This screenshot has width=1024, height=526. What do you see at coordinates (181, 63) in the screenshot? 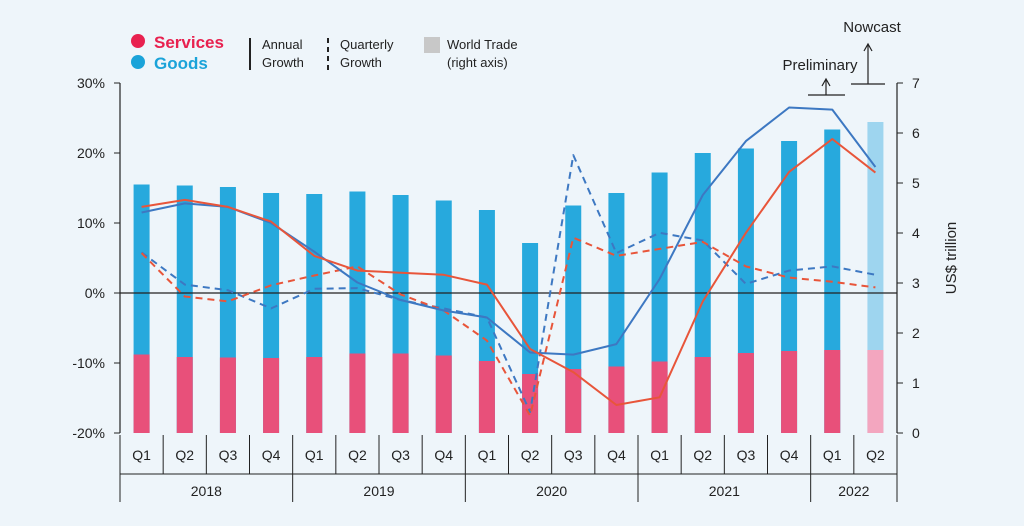
I see `legend-goods-label: Goods` at bounding box center [181, 63].